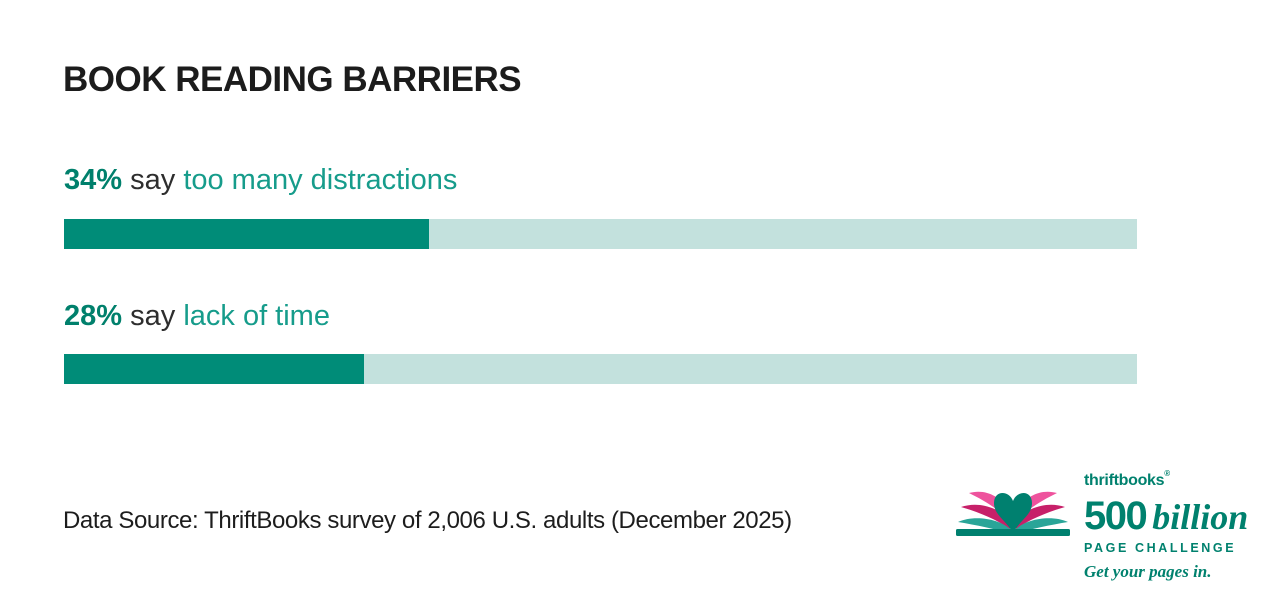 The width and height of the screenshot is (1280, 602). Describe the element at coordinates (1013, 513) in the screenshot. I see `open-book-heart-icon` at that location.